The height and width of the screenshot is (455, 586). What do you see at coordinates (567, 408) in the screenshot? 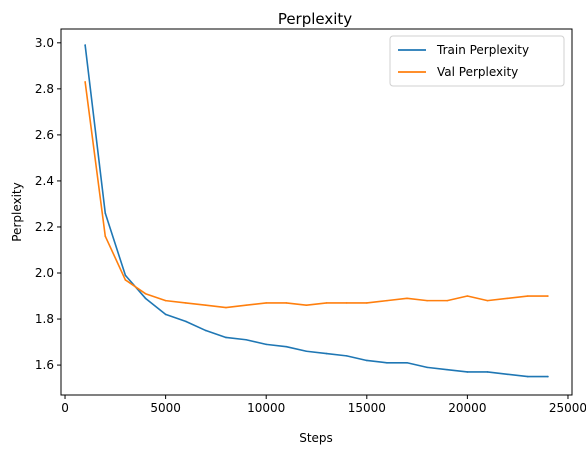
I see `x-tick-label: 25000` at bounding box center [567, 408].